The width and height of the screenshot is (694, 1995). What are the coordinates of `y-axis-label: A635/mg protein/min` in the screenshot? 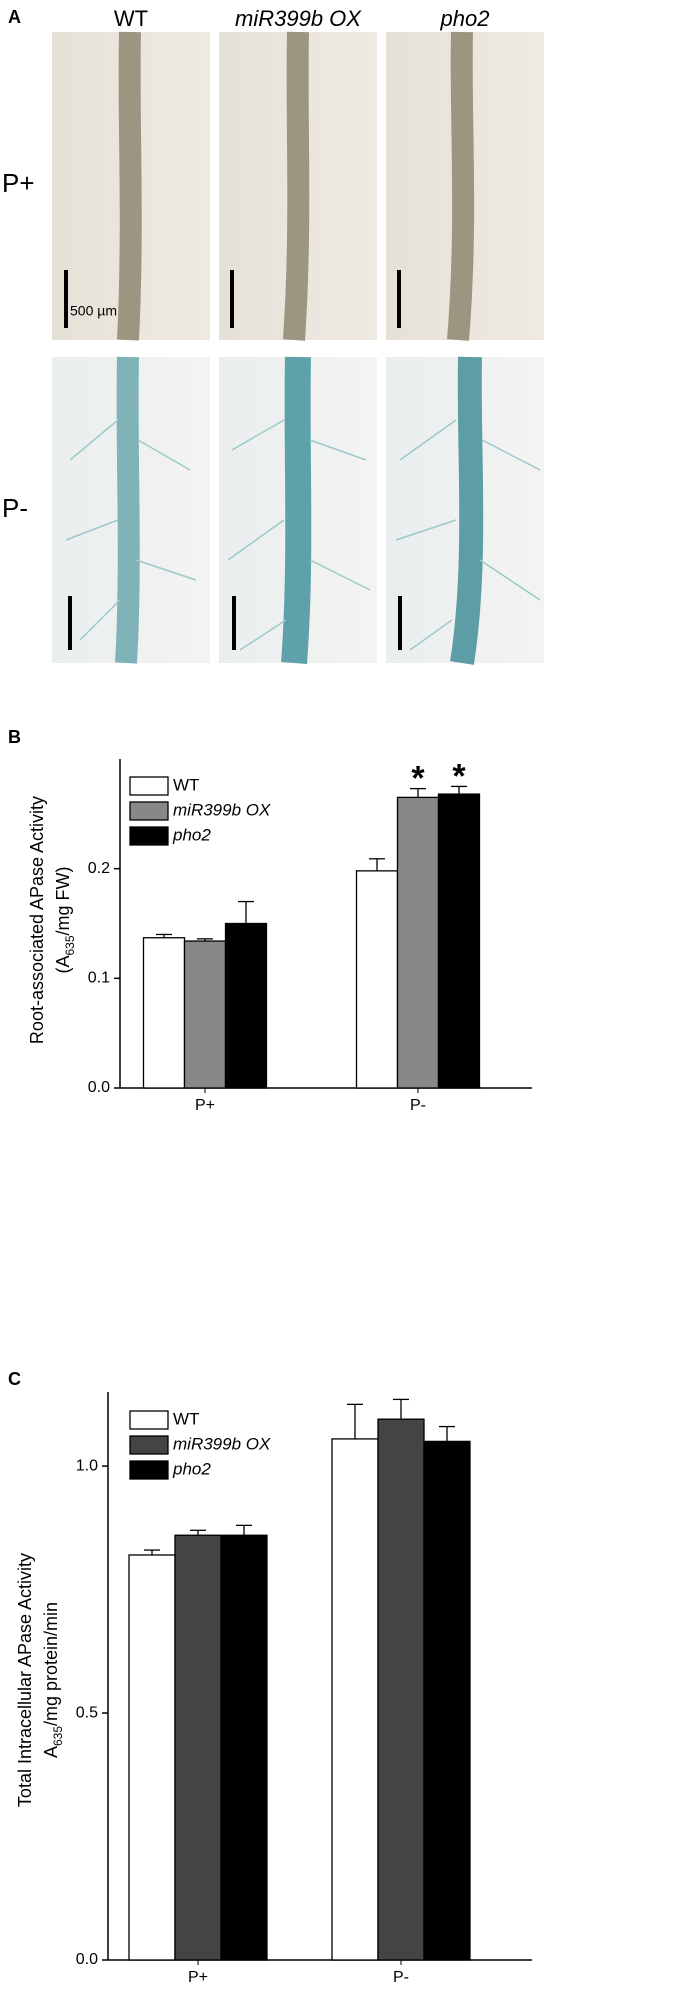 It's located at (53, 1680).